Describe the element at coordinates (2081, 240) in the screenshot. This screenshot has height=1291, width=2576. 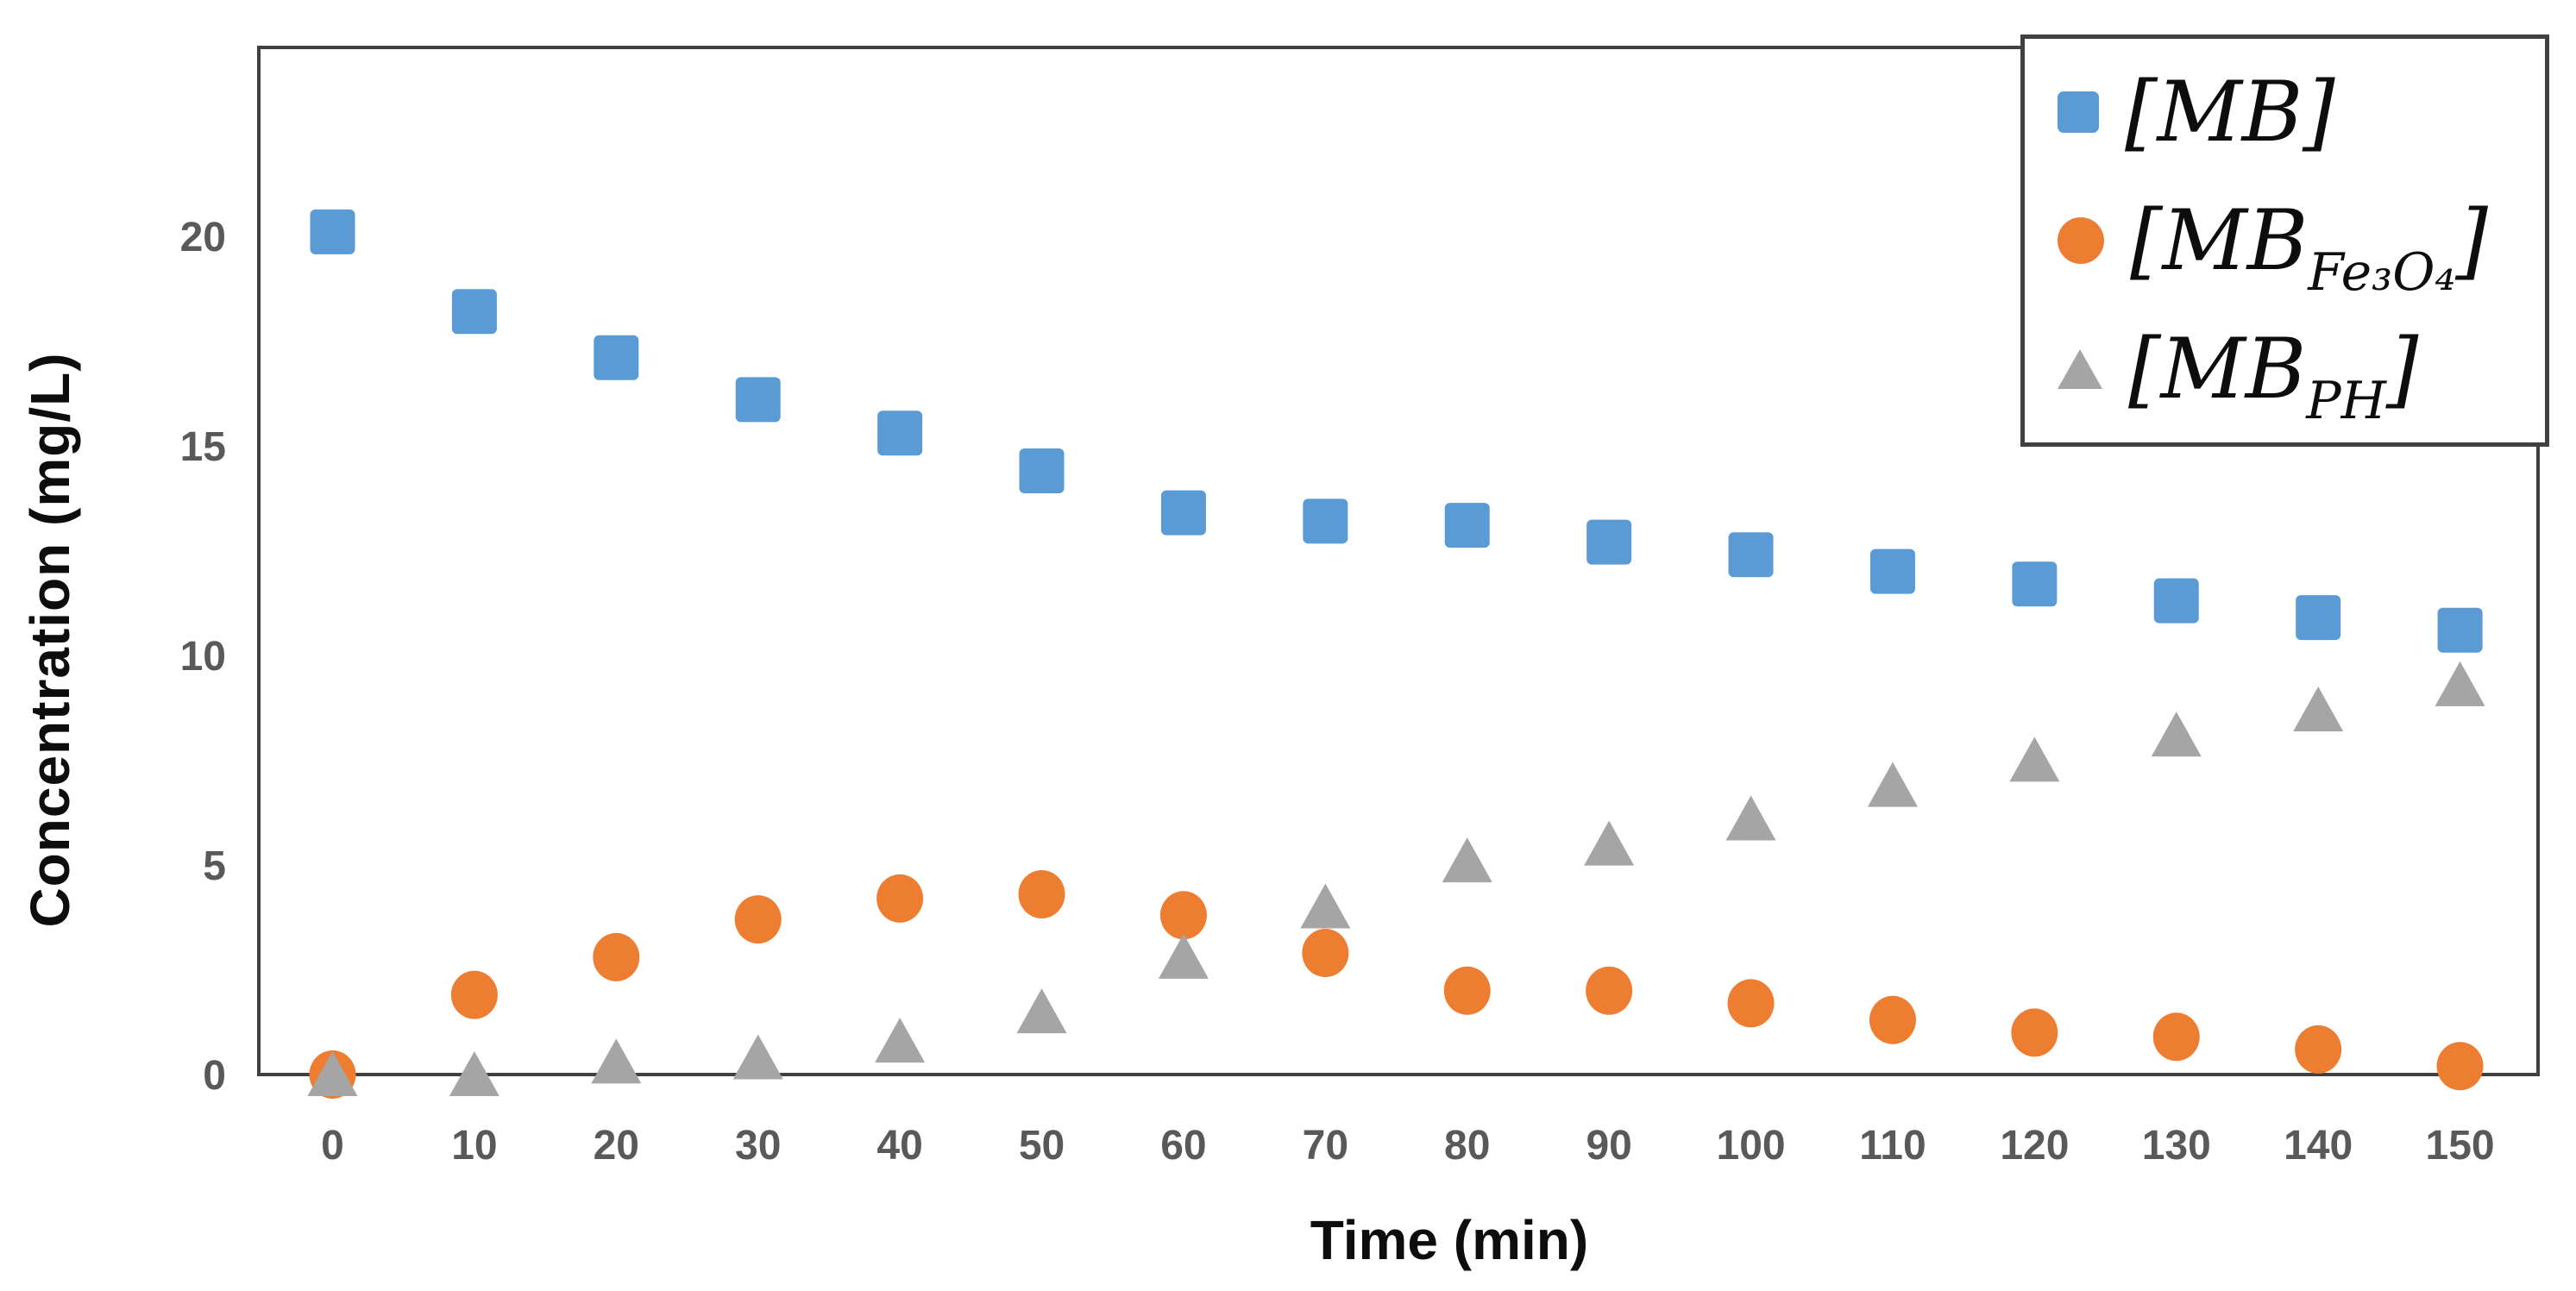
I see `legend-circle-icon` at that location.